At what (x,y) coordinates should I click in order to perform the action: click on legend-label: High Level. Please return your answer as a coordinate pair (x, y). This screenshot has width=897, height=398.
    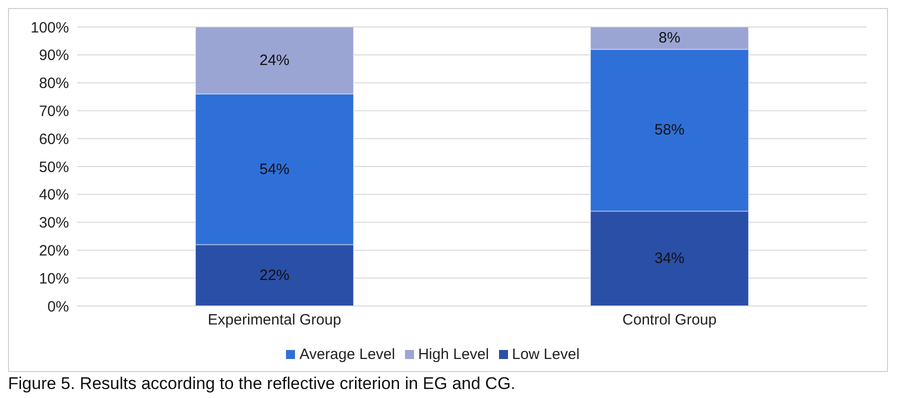
    Looking at the image, I should click on (453, 354).